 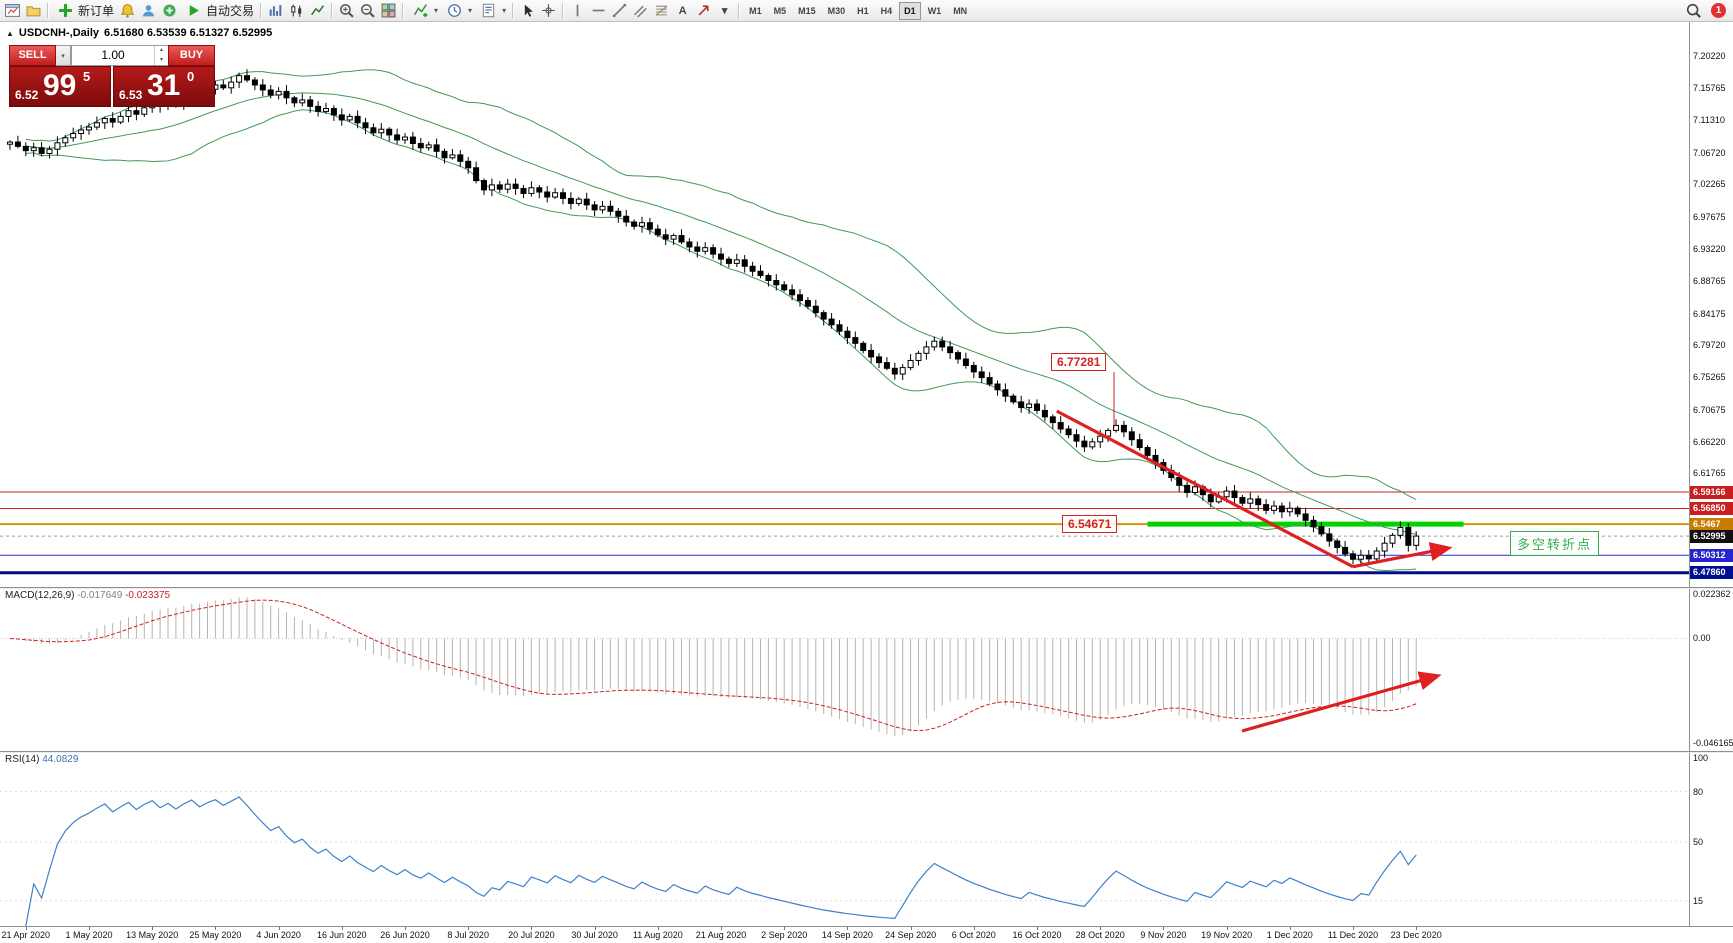 I want to click on community-icon, so click(x=148, y=10).